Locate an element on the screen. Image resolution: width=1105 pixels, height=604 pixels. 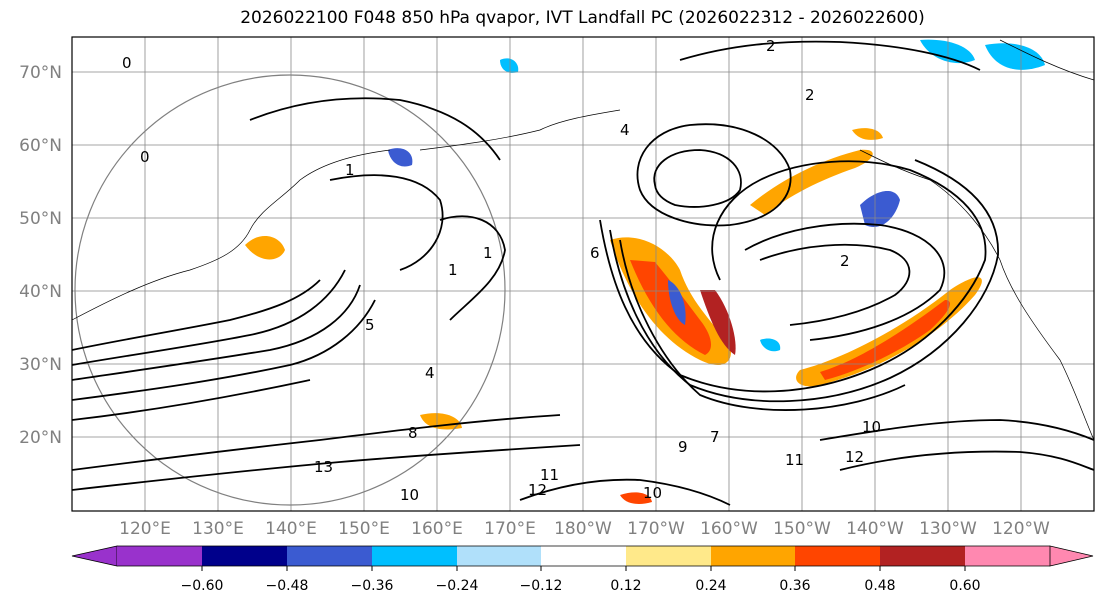
colorbar-tick-label: 0.48 is located at coordinates (879, 586).